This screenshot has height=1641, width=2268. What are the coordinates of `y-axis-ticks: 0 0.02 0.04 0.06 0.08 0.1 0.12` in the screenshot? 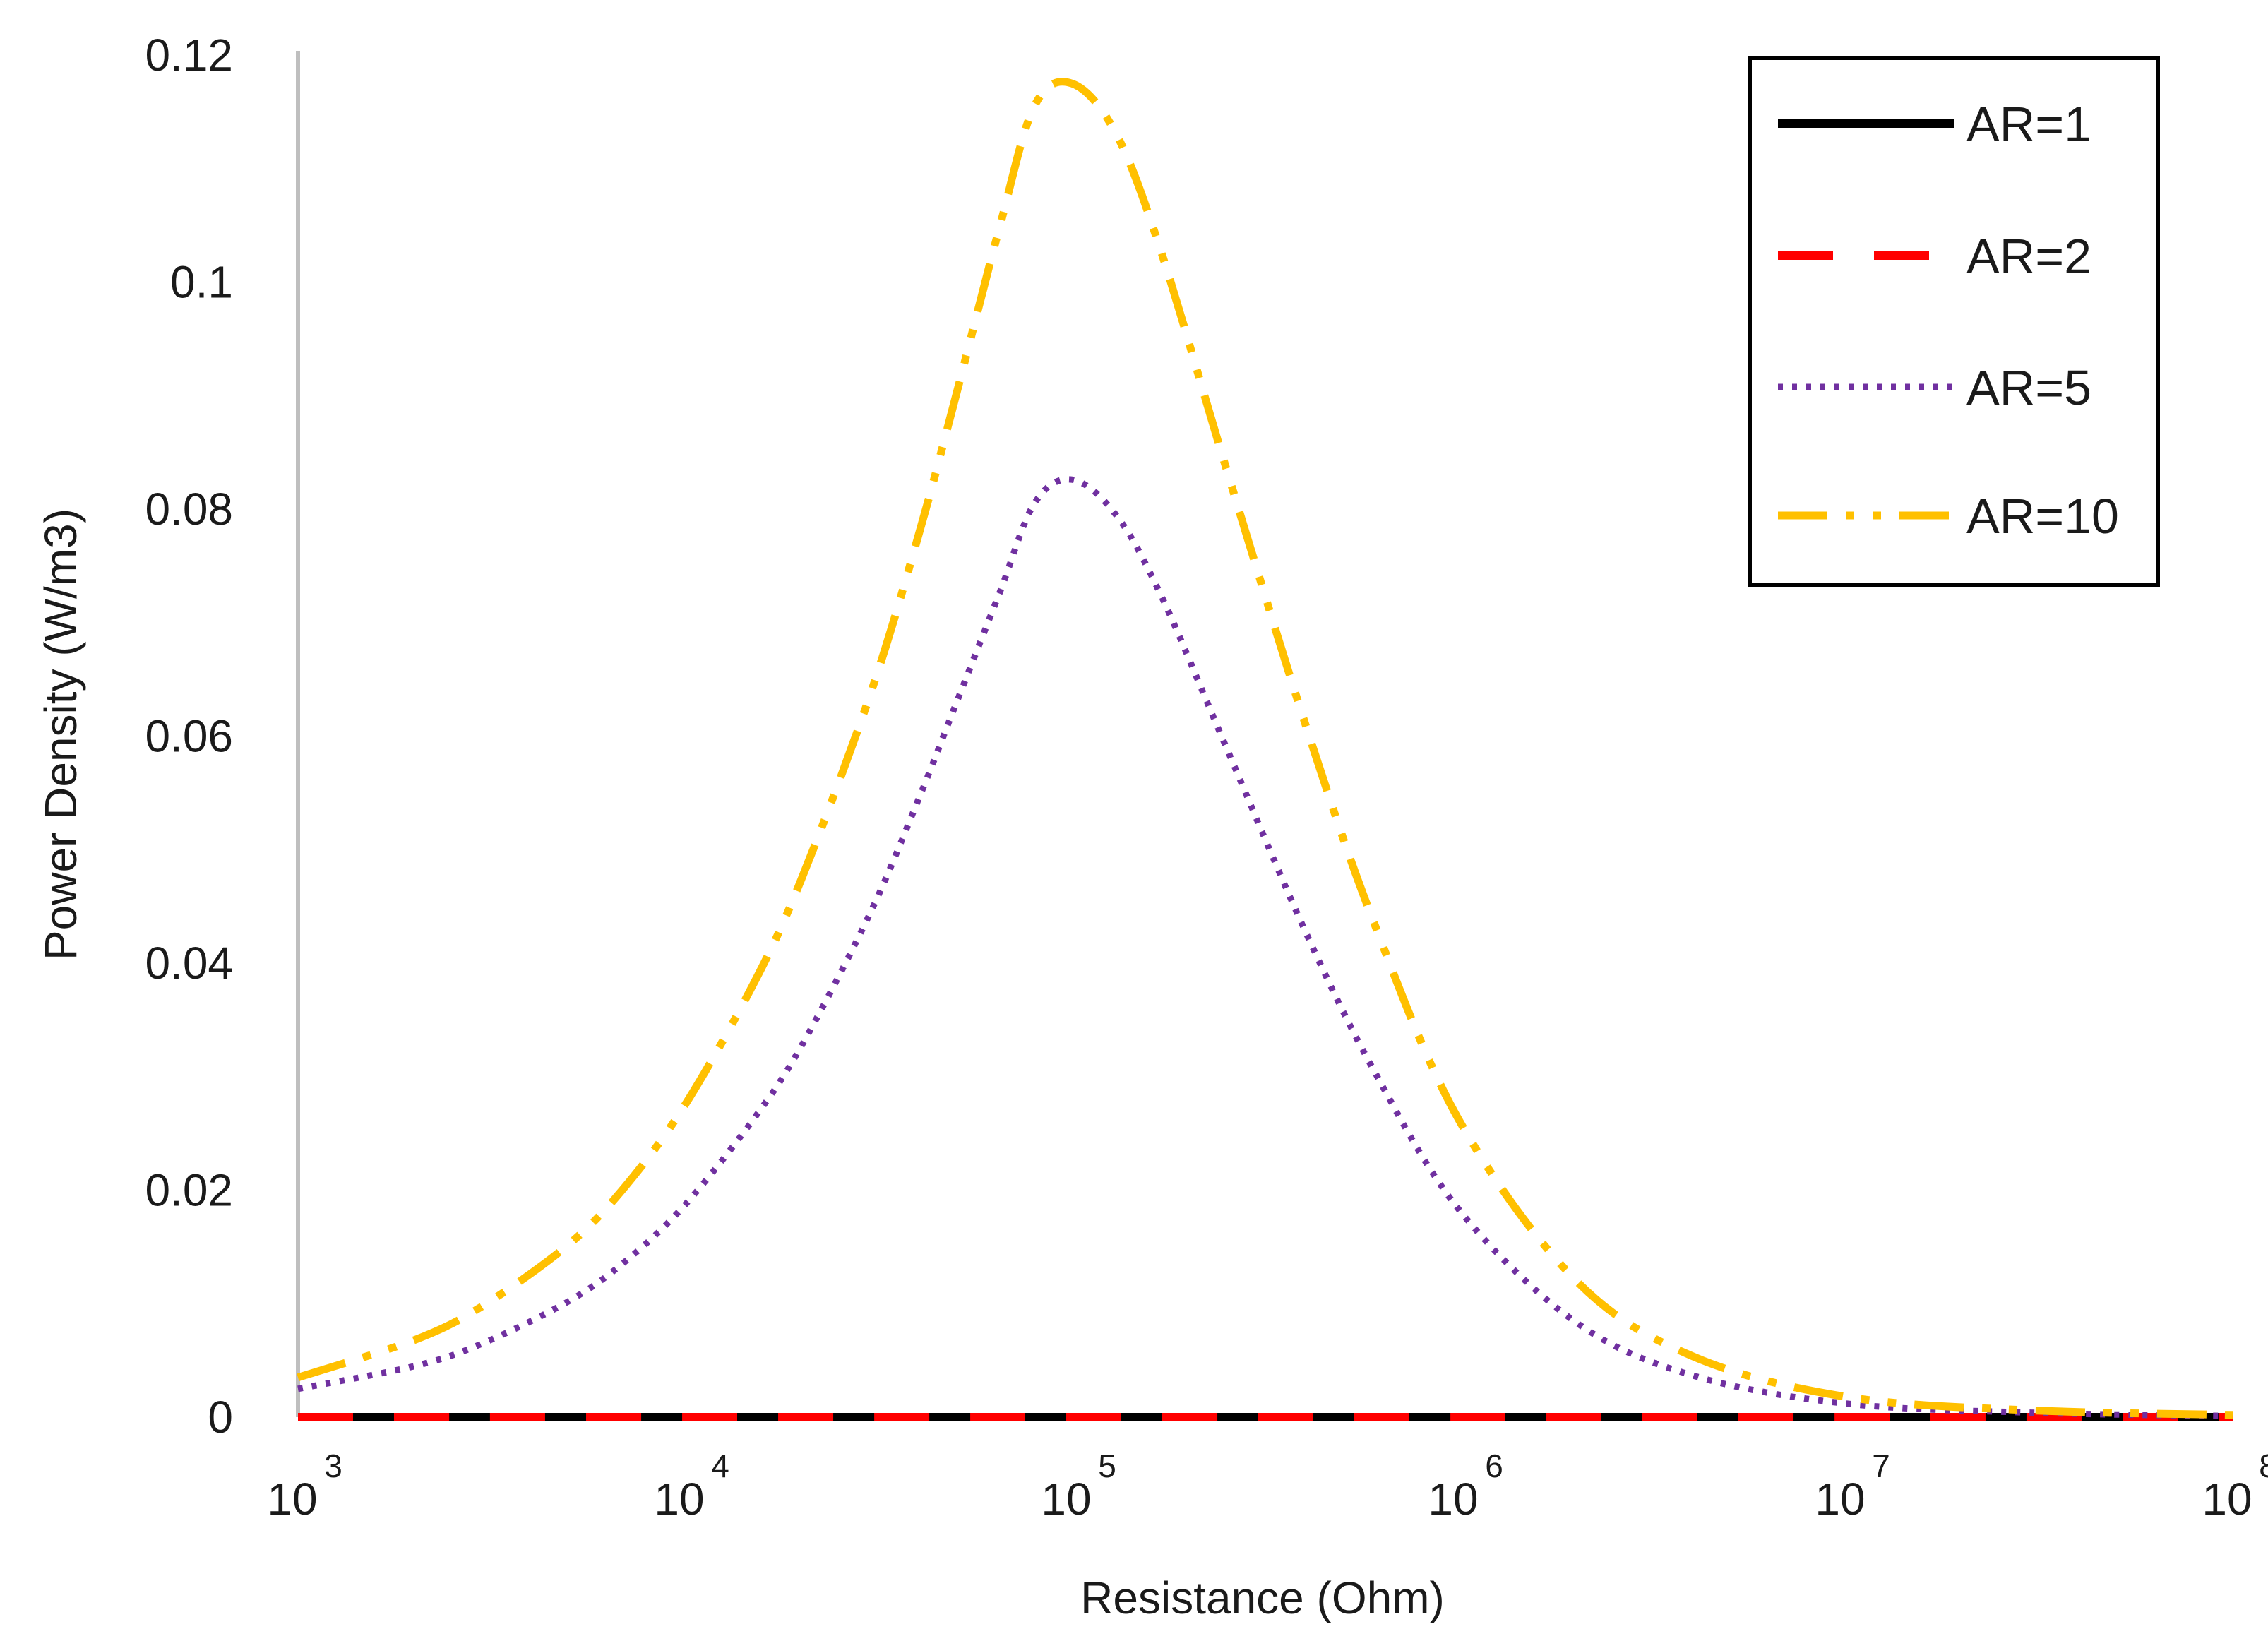 It's located at (189, 736).